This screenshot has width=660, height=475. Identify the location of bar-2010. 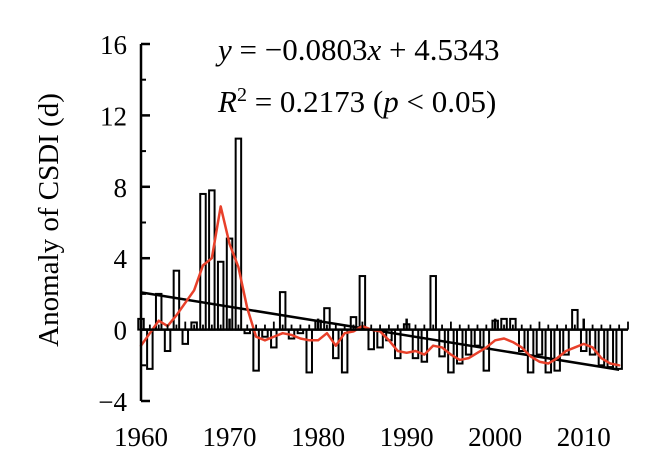
(583, 340).